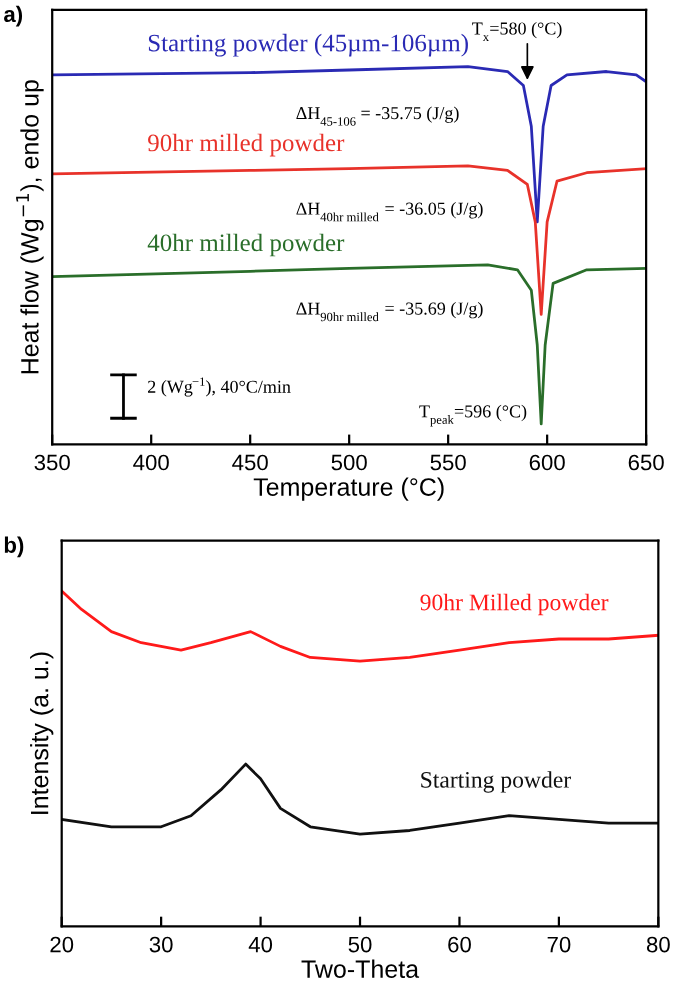  What do you see at coordinates (360, 944) in the screenshot?
I see `x-tick-label: 50` at bounding box center [360, 944].